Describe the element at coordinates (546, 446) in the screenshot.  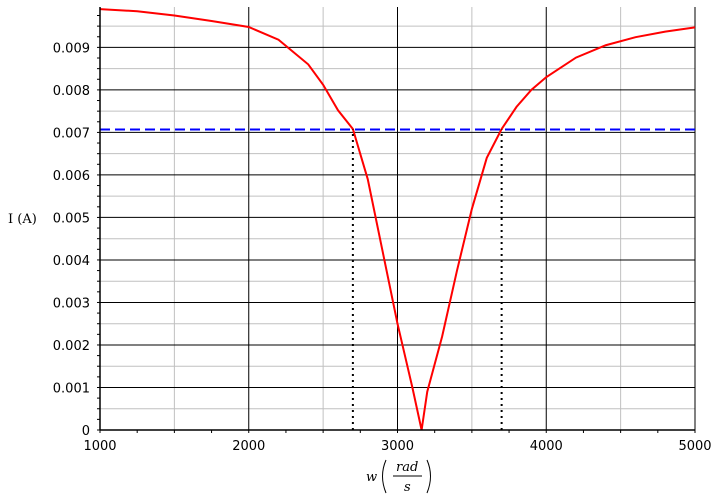
I see `x-tick-label: 4000` at that location.